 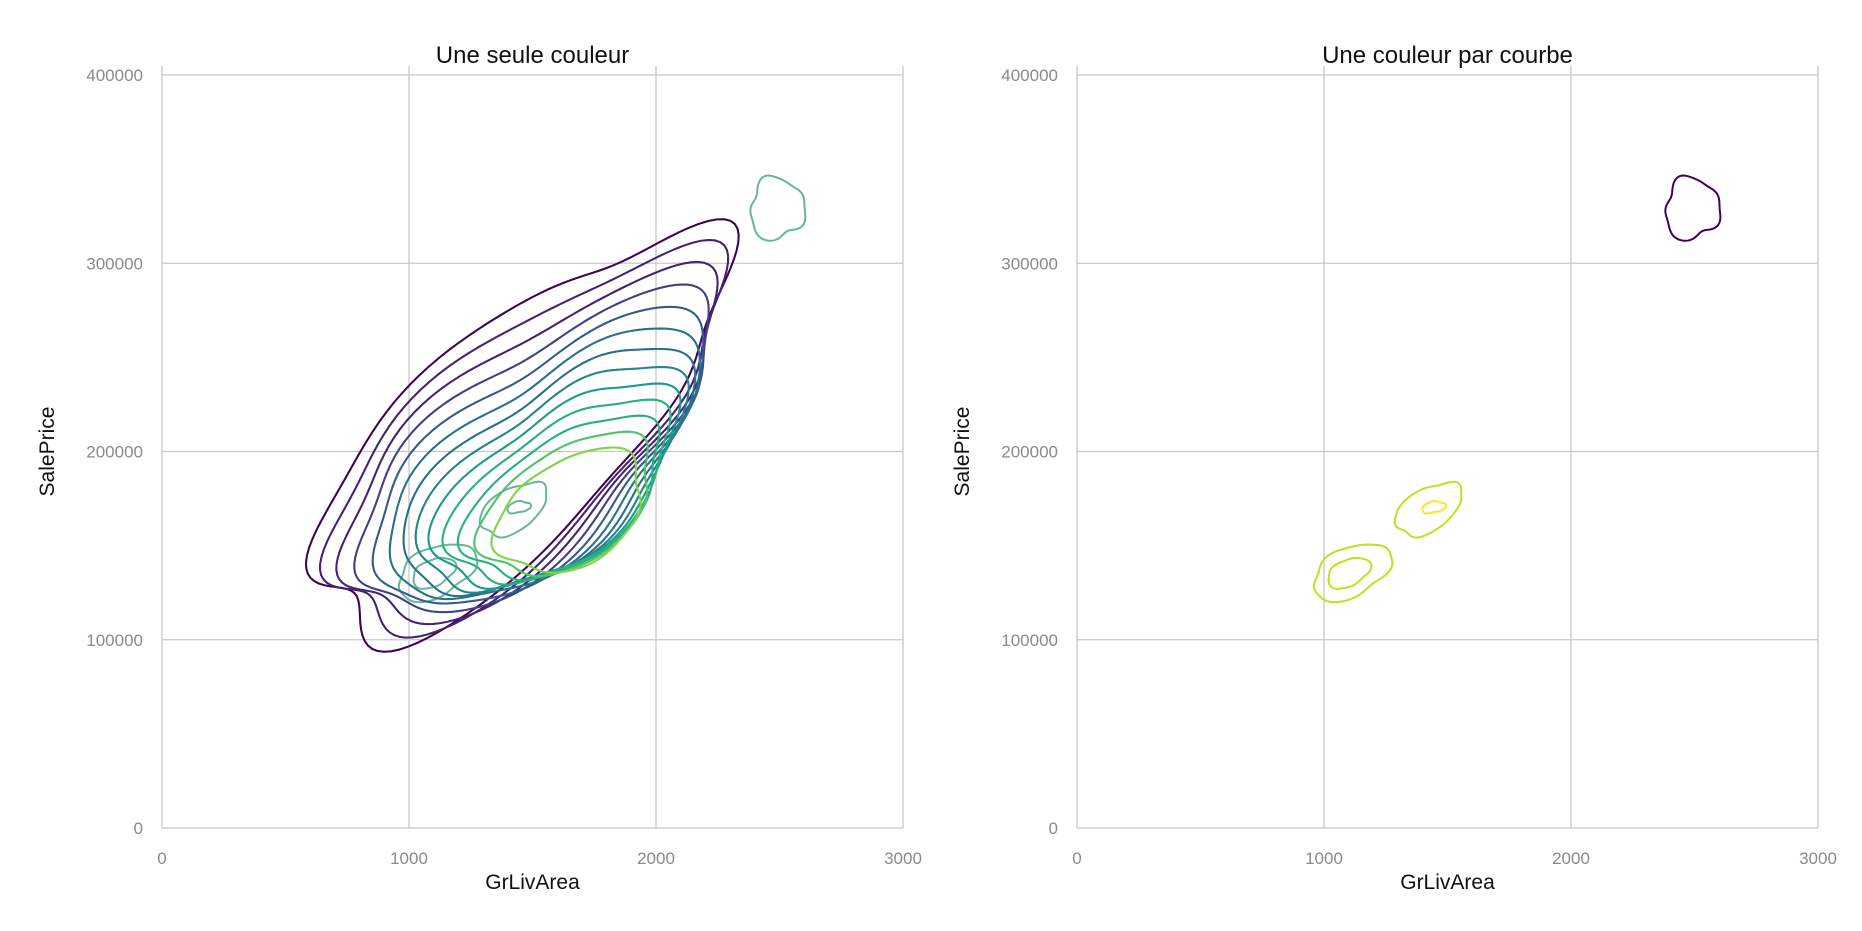 What do you see at coordinates (962, 452) in the screenshot?
I see `panel-color-per-level-y-axis-title: SalePrice` at bounding box center [962, 452].